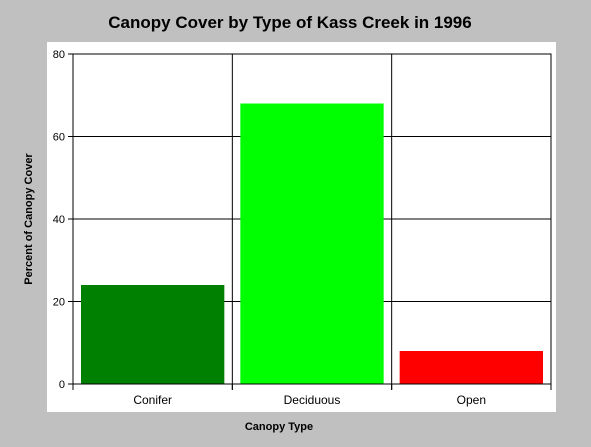 The image size is (591, 447). Describe the element at coordinates (29, 219) in the screenshot. I see `y-axis-title: Percent of Canopy Cover` at that location.